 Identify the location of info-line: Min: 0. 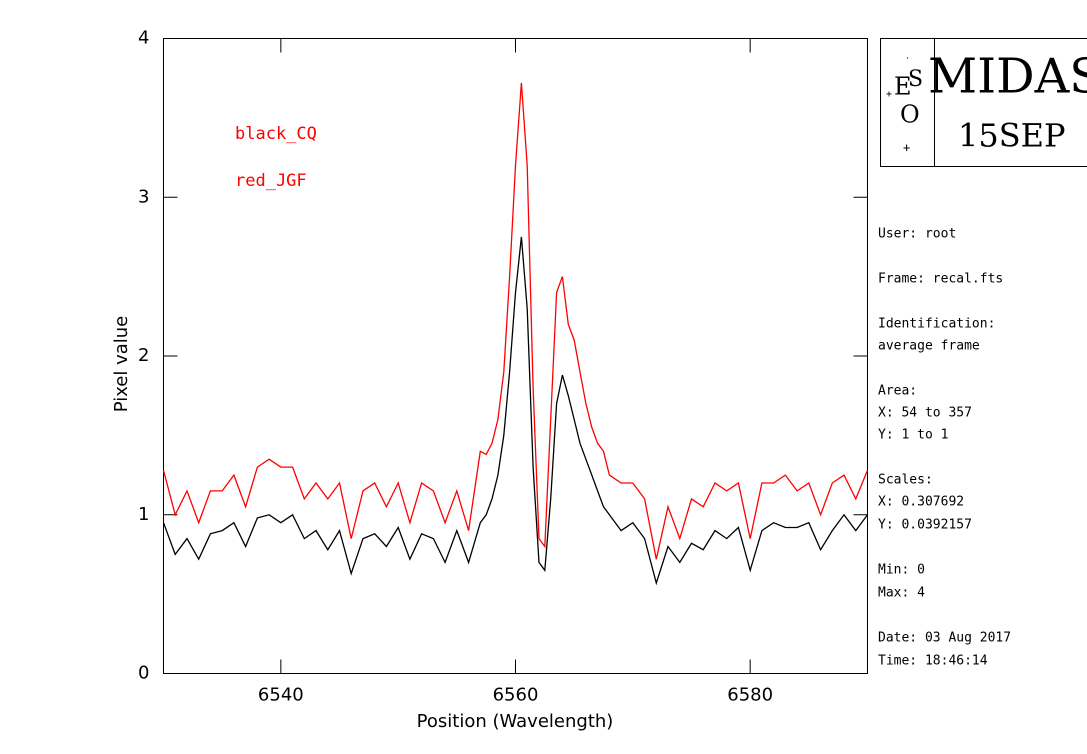
(901, 570).